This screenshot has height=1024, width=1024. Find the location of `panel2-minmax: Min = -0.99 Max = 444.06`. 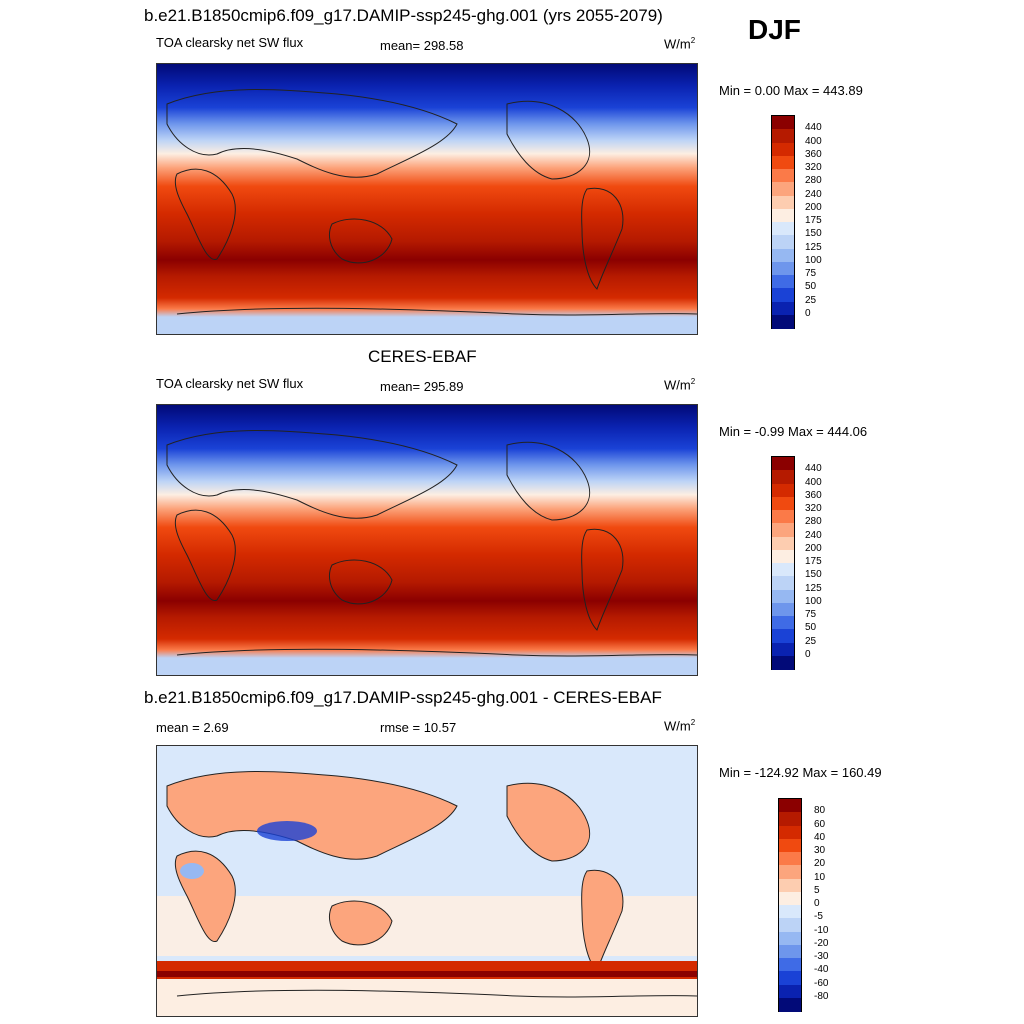

panel2-minmax: Min = -0.99 Max = 444.06 is located at coordinates (793, 431).